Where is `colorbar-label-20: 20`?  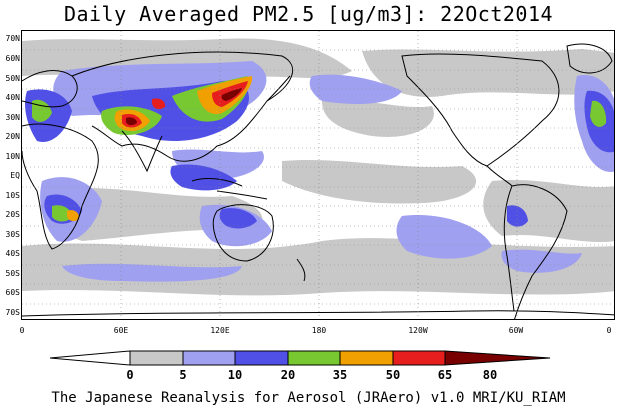
colorbar-label-20: 20 is located at coordinates (288, 375).